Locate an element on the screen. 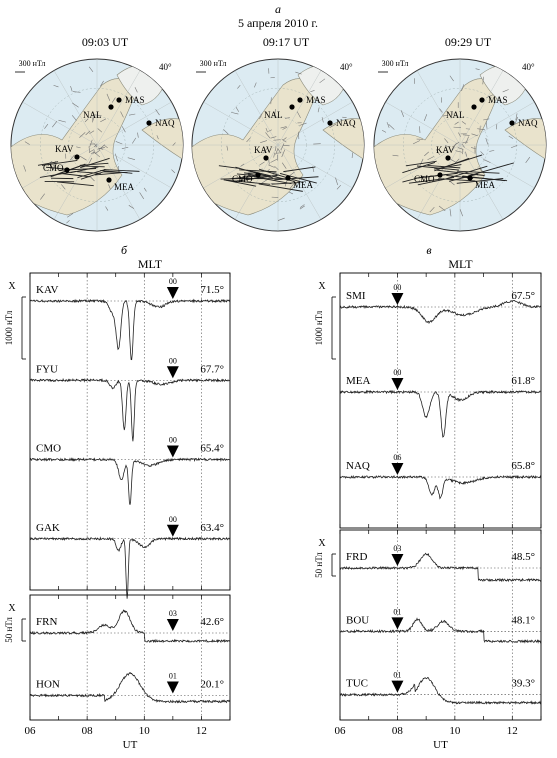 The image size is (557, 758). station-code: FRD is located at coordinates (356, 557).